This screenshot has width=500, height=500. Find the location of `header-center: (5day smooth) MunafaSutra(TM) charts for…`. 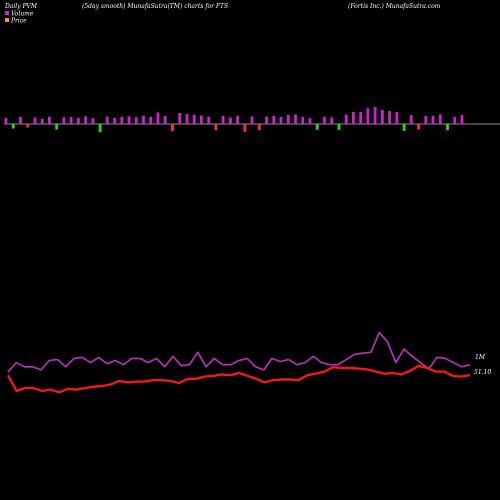

header-center: (5day smooth) MunafaSutra(TM) charts for… is located at coordinates (155, 6).